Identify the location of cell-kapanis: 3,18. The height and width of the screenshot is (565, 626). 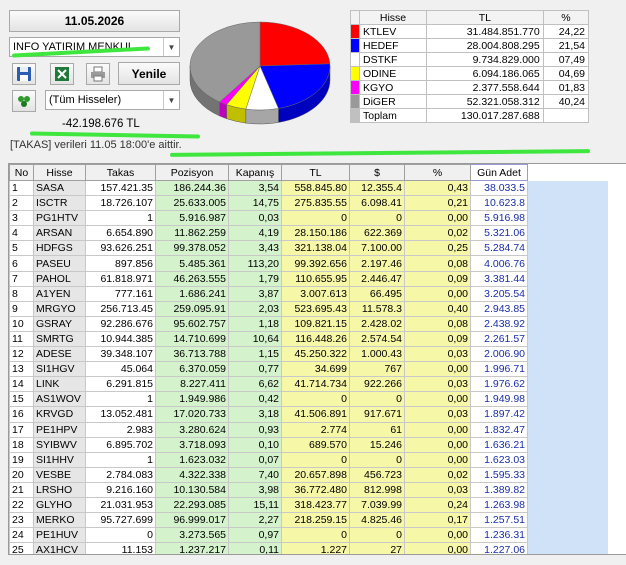
(255, 414).